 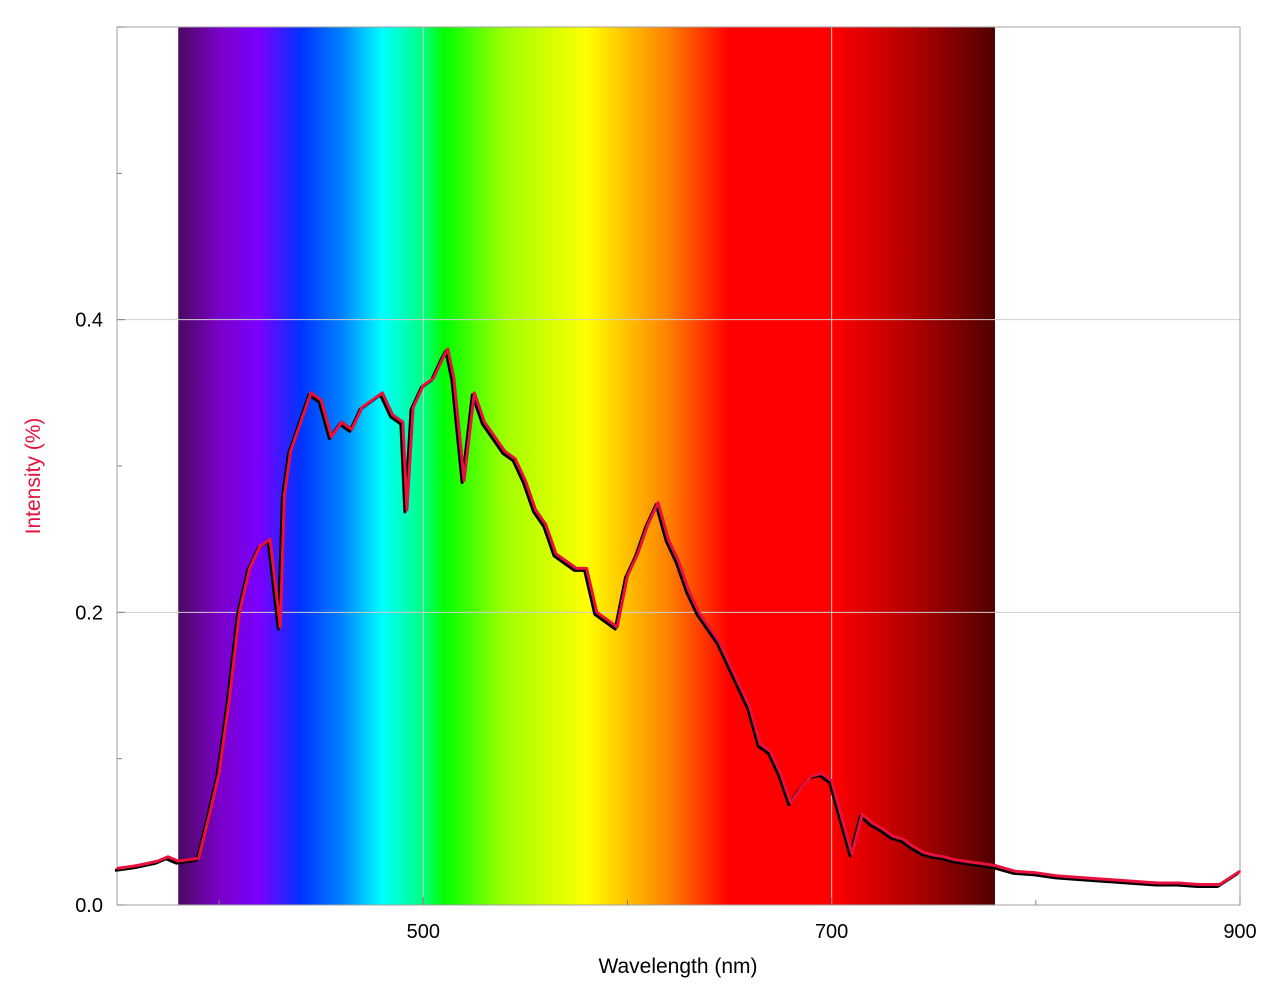 I want to click on x-tick-labels: 500 700 900, so click(x=832, y=932).